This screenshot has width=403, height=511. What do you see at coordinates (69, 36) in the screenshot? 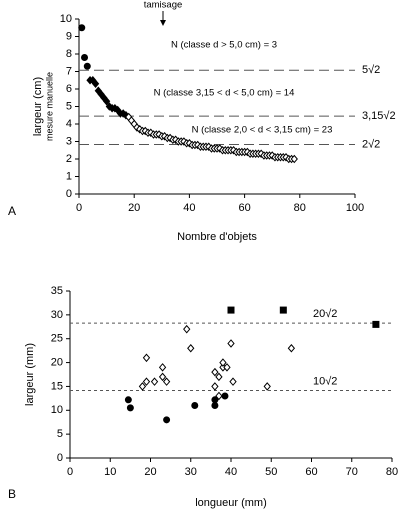
I see `y-tick-label: 9` at bounding box center [69, 36].